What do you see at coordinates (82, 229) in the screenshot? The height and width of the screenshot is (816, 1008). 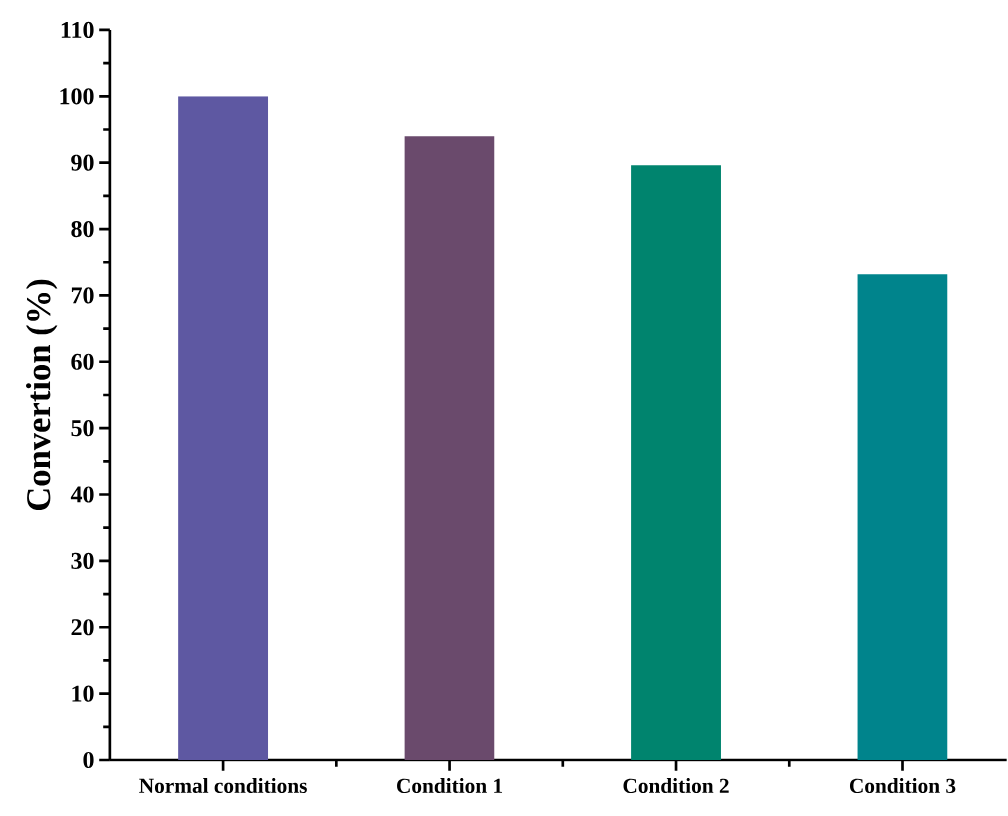 I see `y-tick-label: 80` at bounding box center [82, 229].